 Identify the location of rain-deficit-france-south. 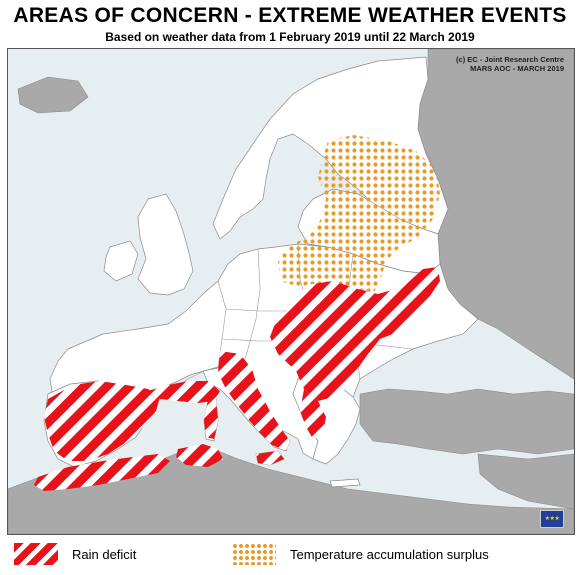
(184, 392).